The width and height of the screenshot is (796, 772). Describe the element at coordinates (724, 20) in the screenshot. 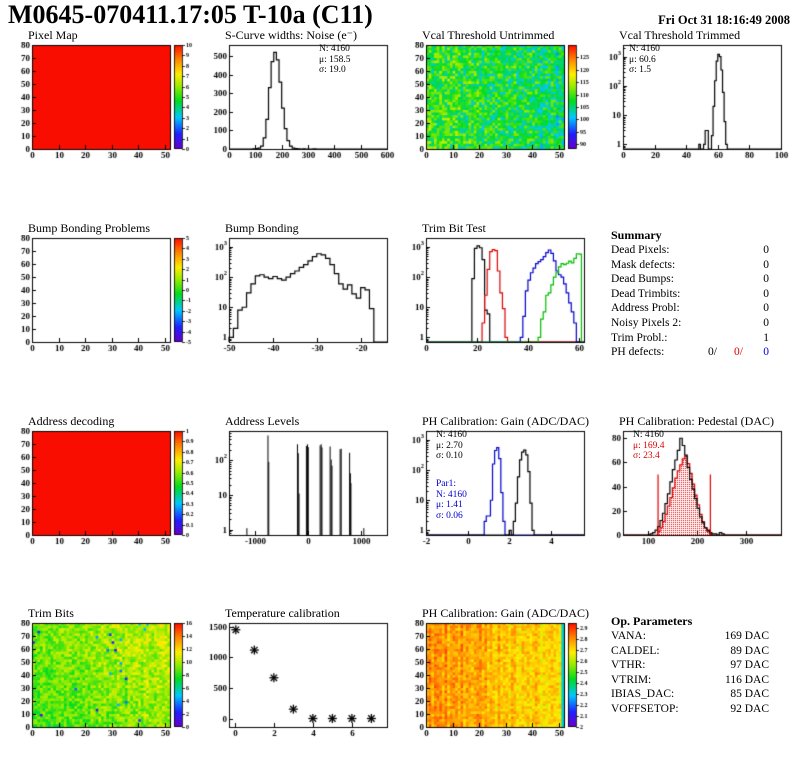

I see `timestamp: Fri Oct 31 18:16:49 2008` at that location.